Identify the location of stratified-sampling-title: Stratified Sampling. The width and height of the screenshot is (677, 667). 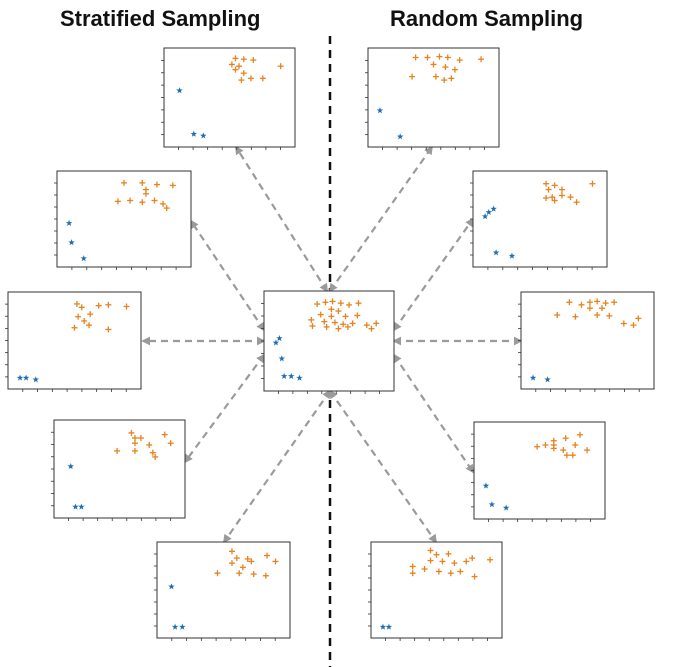
(160, 18).